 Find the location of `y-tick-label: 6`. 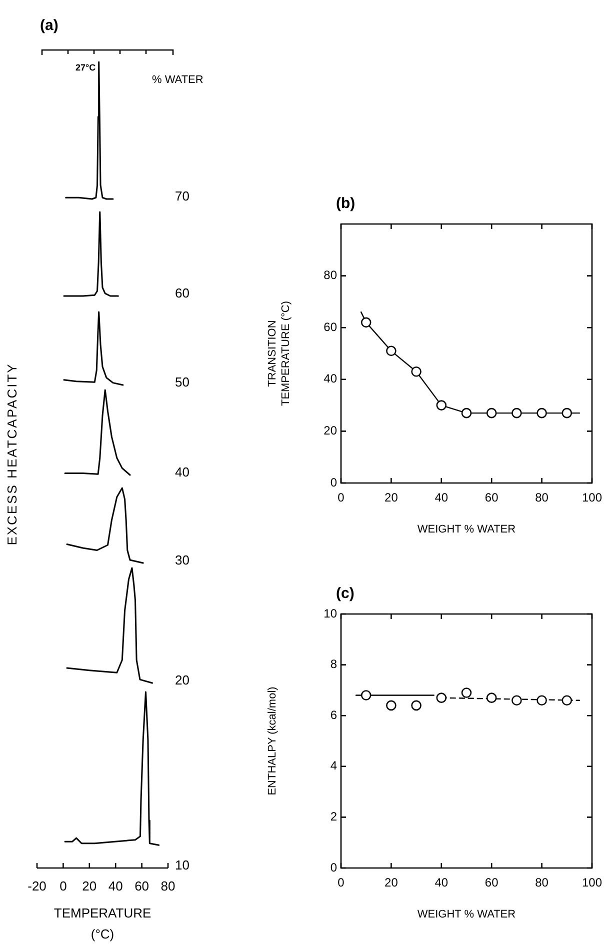

y-tick-label: 6 is located at coordinates (334, 715).